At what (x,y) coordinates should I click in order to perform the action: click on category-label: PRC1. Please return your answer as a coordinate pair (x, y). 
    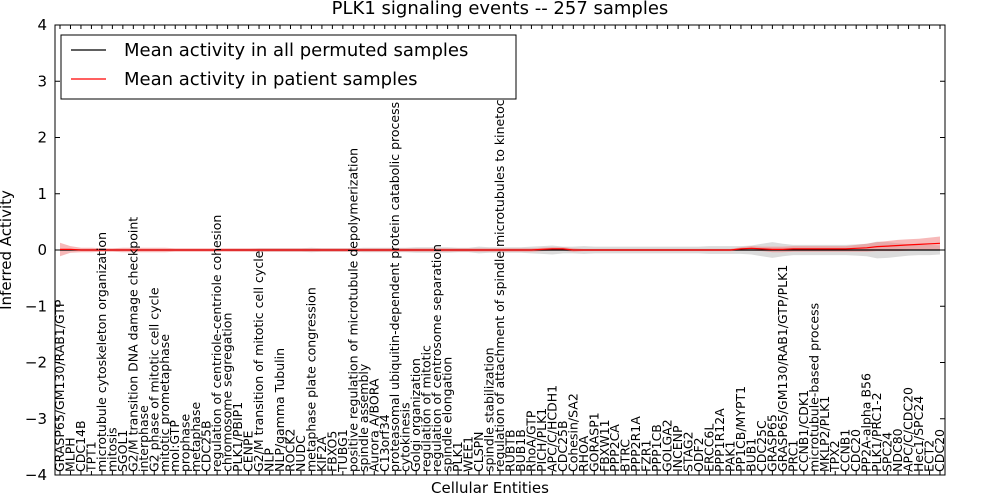
    Looking at the image, I should click on (792, 456).